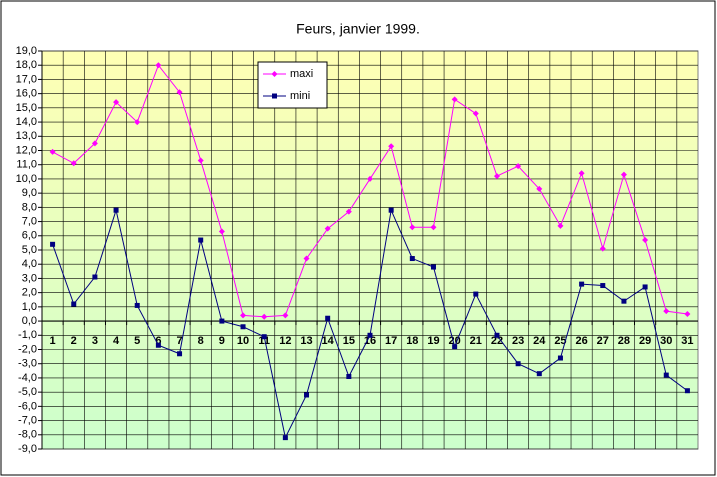 The height and width of the screenshot is (477, 717). Describe the element at coordinates (433, 341) in the screenshot. I see `x-tick-label: 19` at that location.